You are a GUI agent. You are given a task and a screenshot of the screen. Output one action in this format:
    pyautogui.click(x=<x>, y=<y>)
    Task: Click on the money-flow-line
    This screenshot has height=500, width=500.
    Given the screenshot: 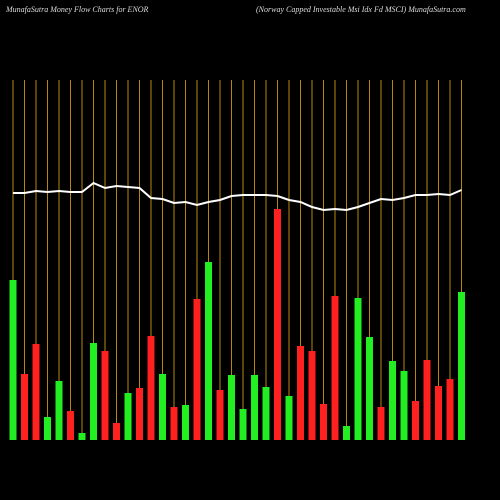 What is the action you would take?
    pyautogui.click(x=237, y=196)
    